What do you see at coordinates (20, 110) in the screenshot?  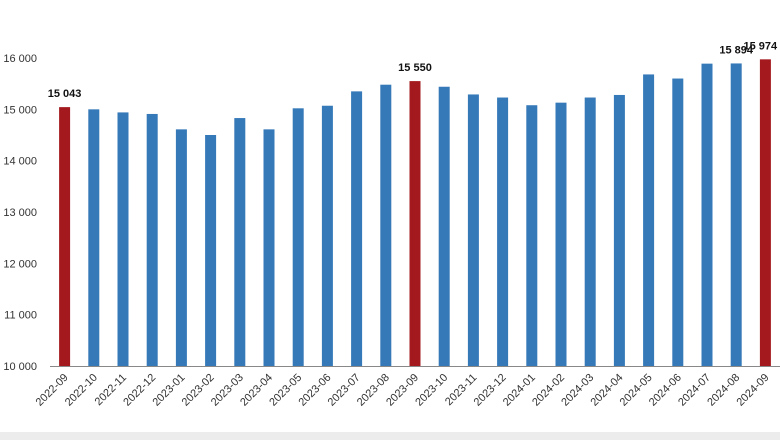 I see `y-tick-label: 15 000` at bounding box center [20, 110].